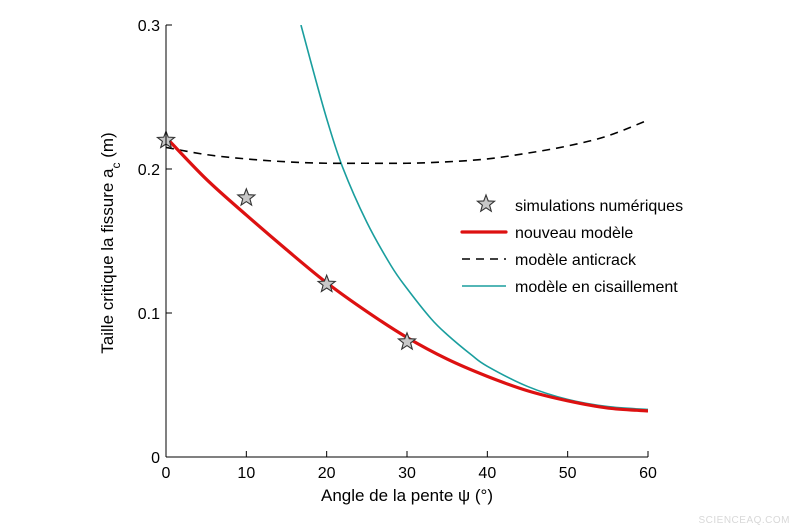 The image size is (800, 530). I want to click on series-line-dashed, so click(407, 142).